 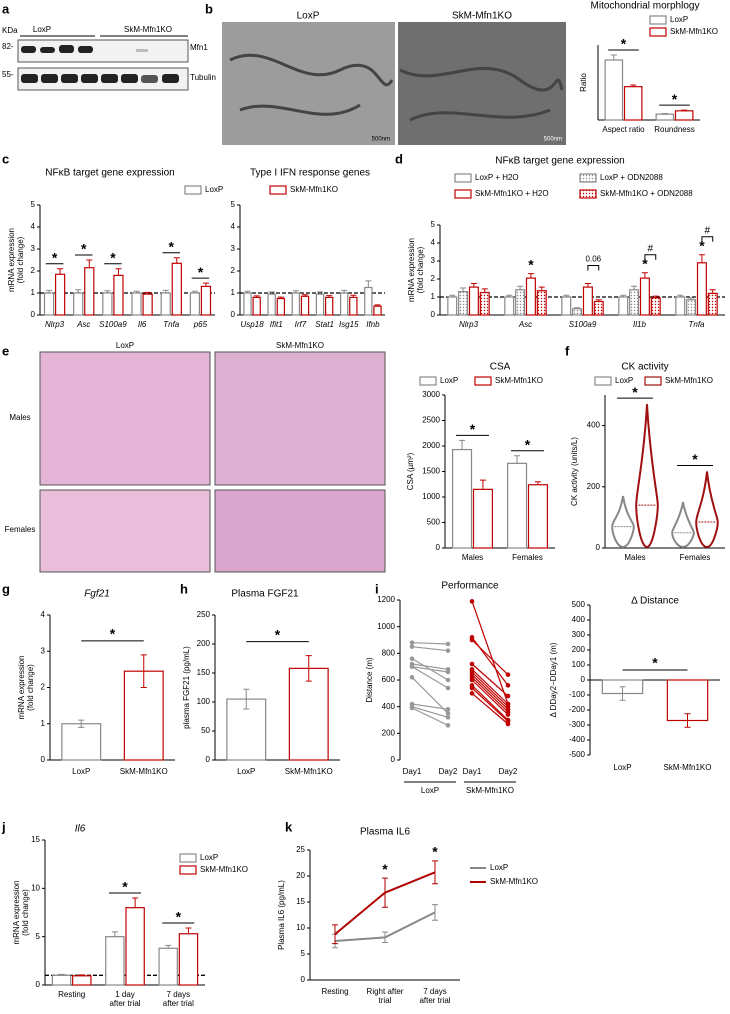 I want to click on y-axis-title: mRNA expression (fold change), so click(x=416, y=270).